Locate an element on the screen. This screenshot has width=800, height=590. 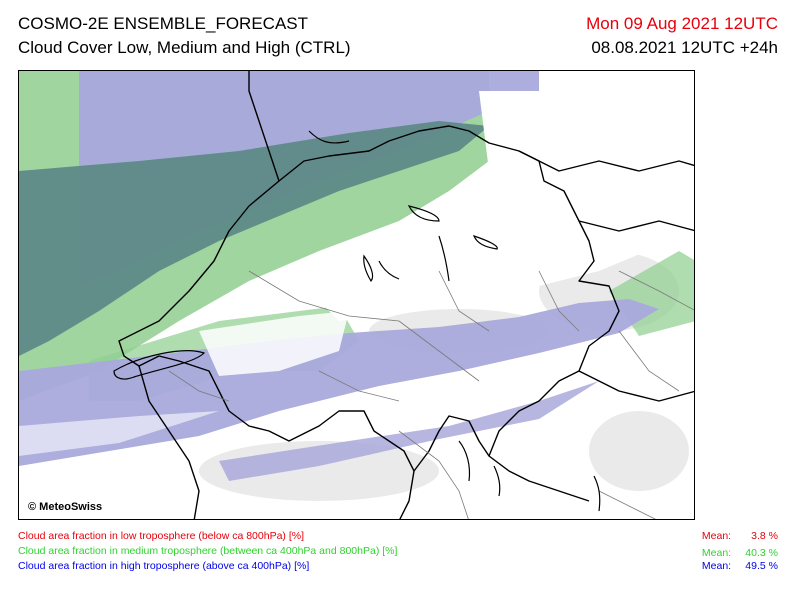
copyright-label: © MeteoSwiss is located at coordinates (65, 507).